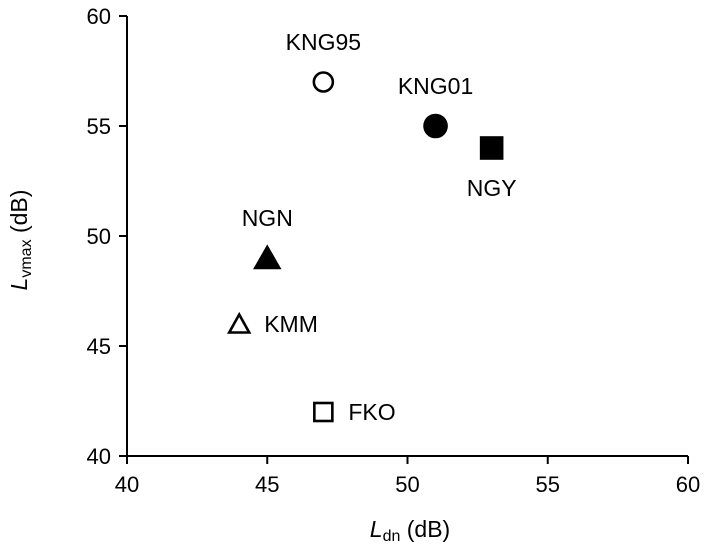 The image size is (710, 551). I want to click on point-fko-marker, so click(323, 412).